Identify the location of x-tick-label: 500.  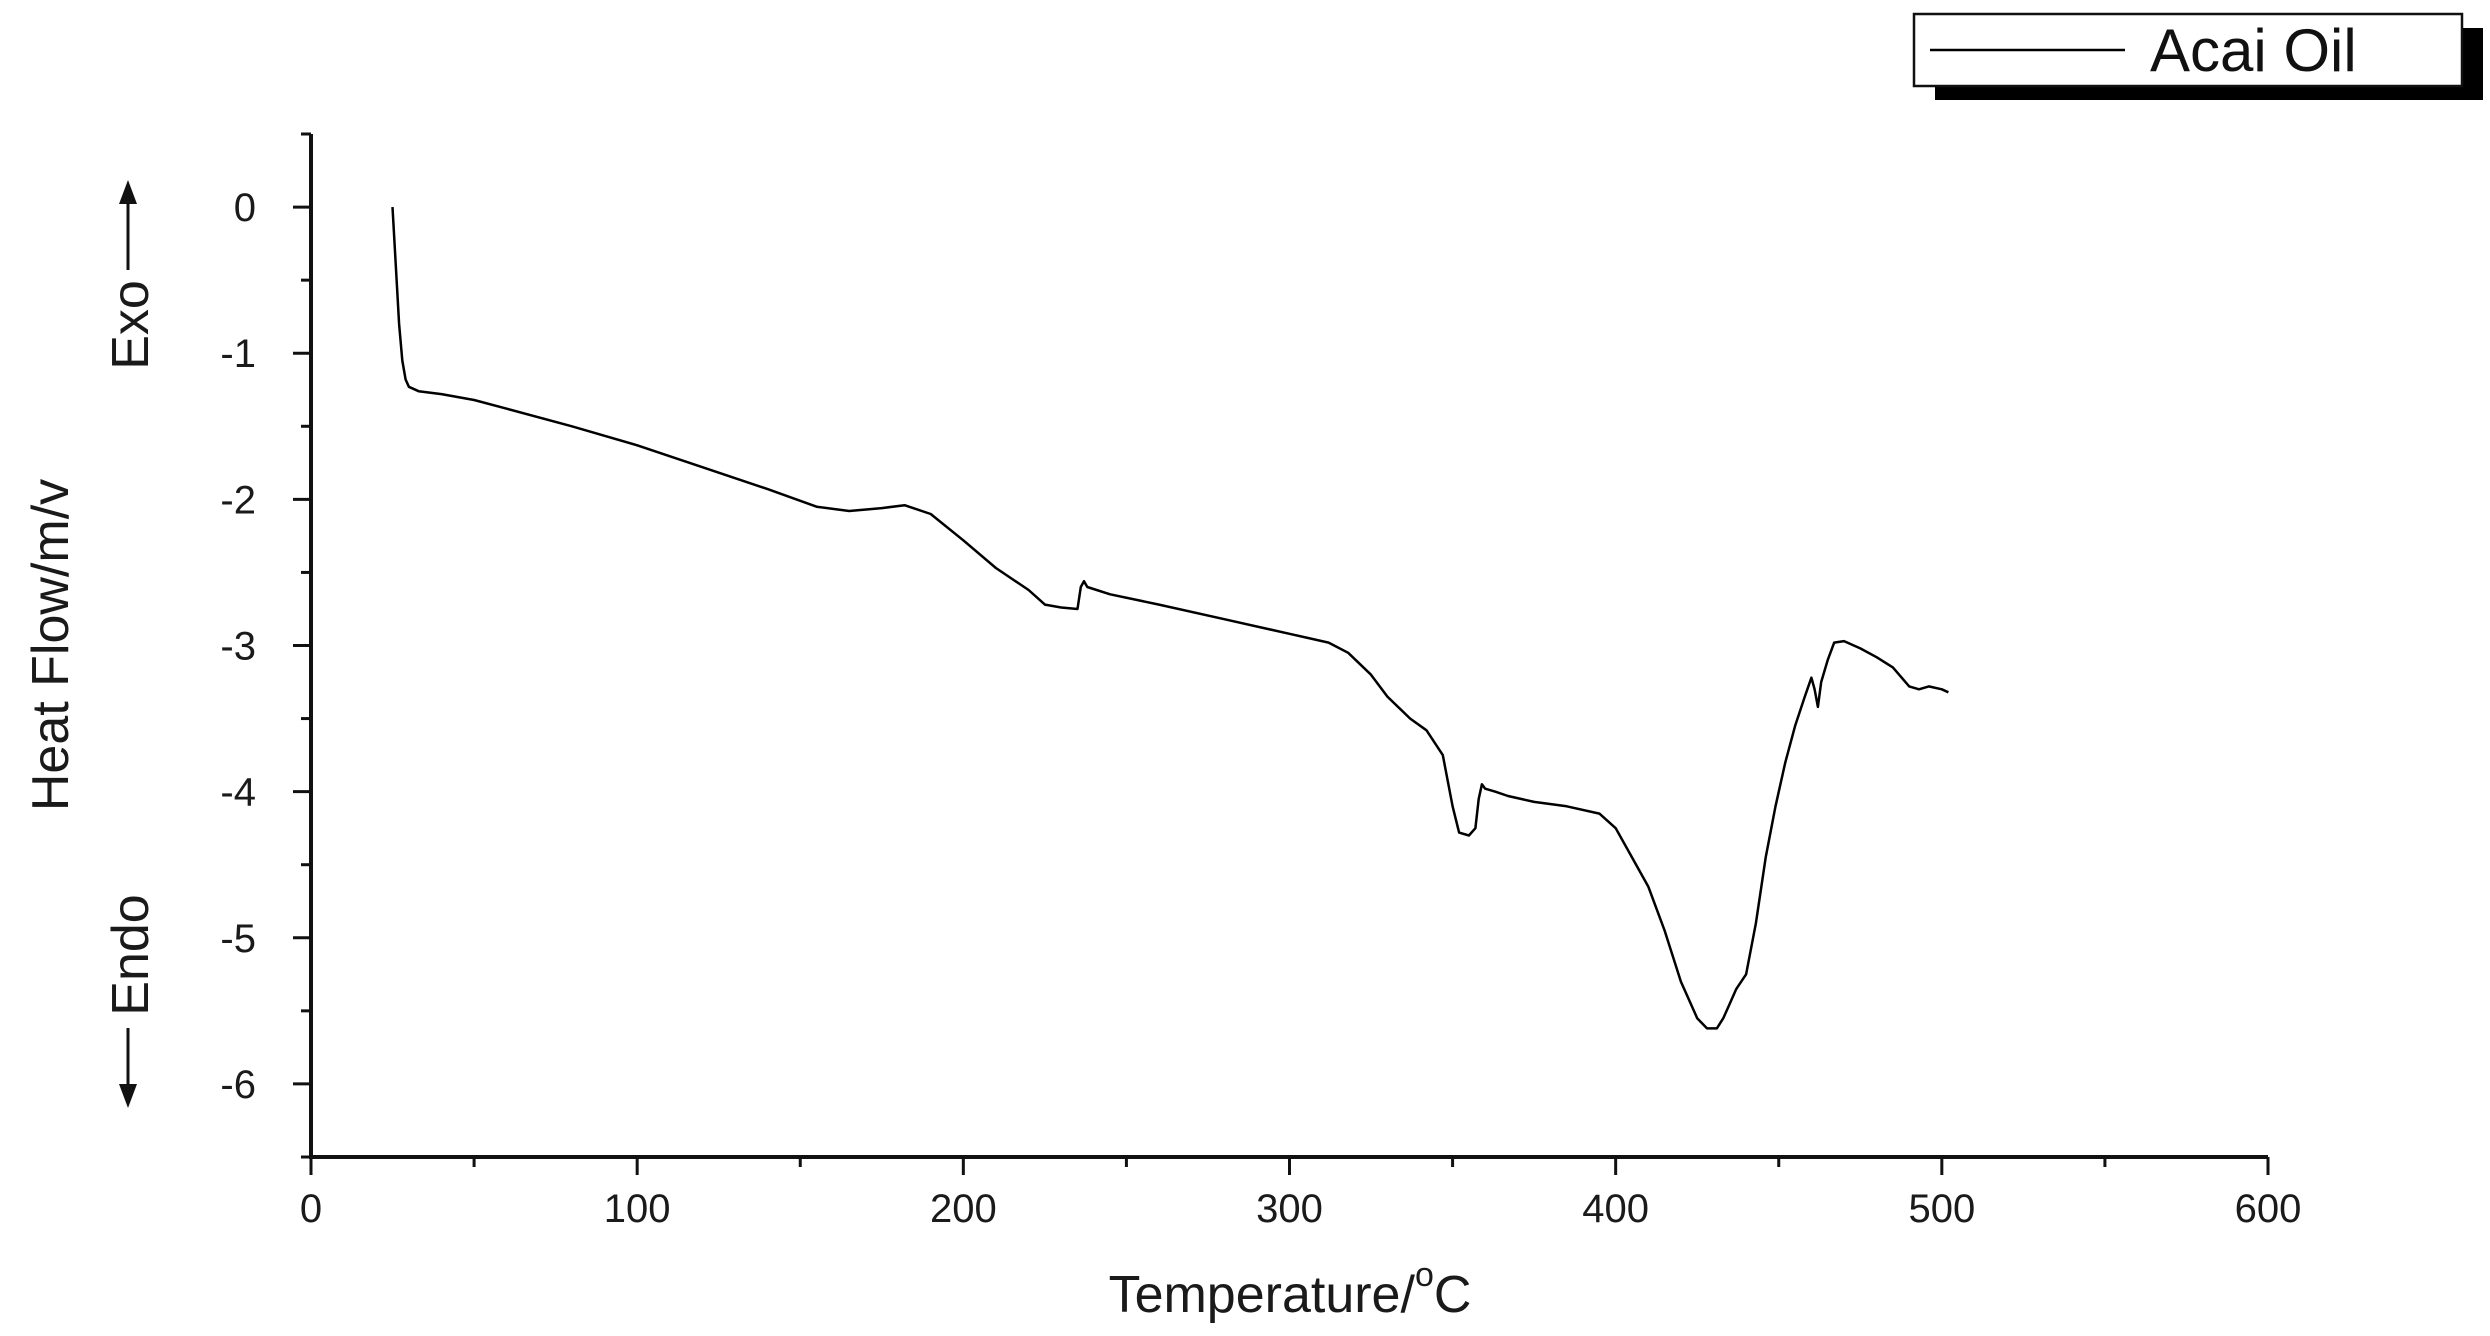
(1941, 1209).